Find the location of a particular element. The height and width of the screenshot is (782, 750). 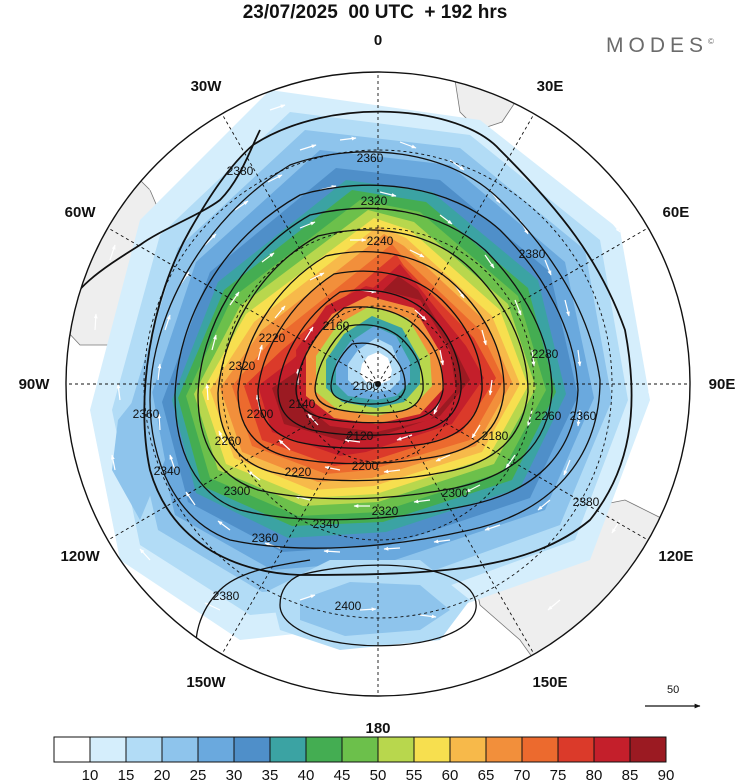

colorbar-label: 65 is located at coordinates (486, 774).